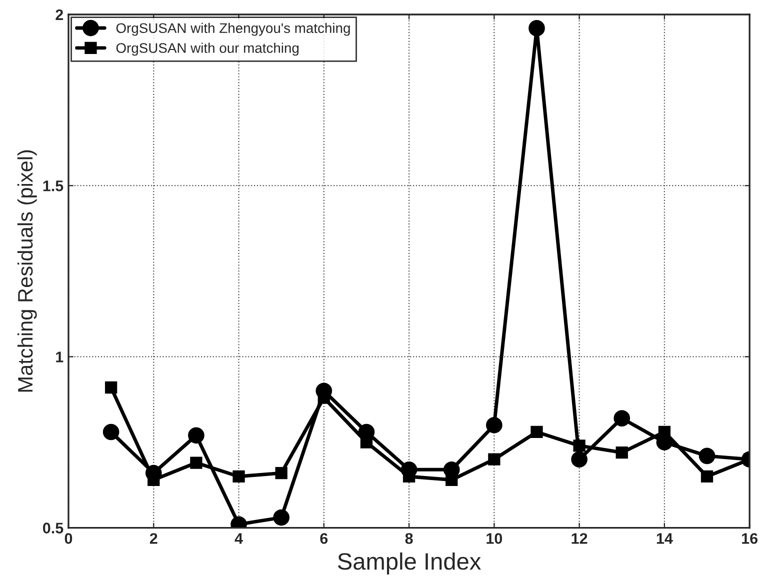  Describe the element at coordinates (154, 538) in the screenshot. I see `x-tick-label: 2` at that location.